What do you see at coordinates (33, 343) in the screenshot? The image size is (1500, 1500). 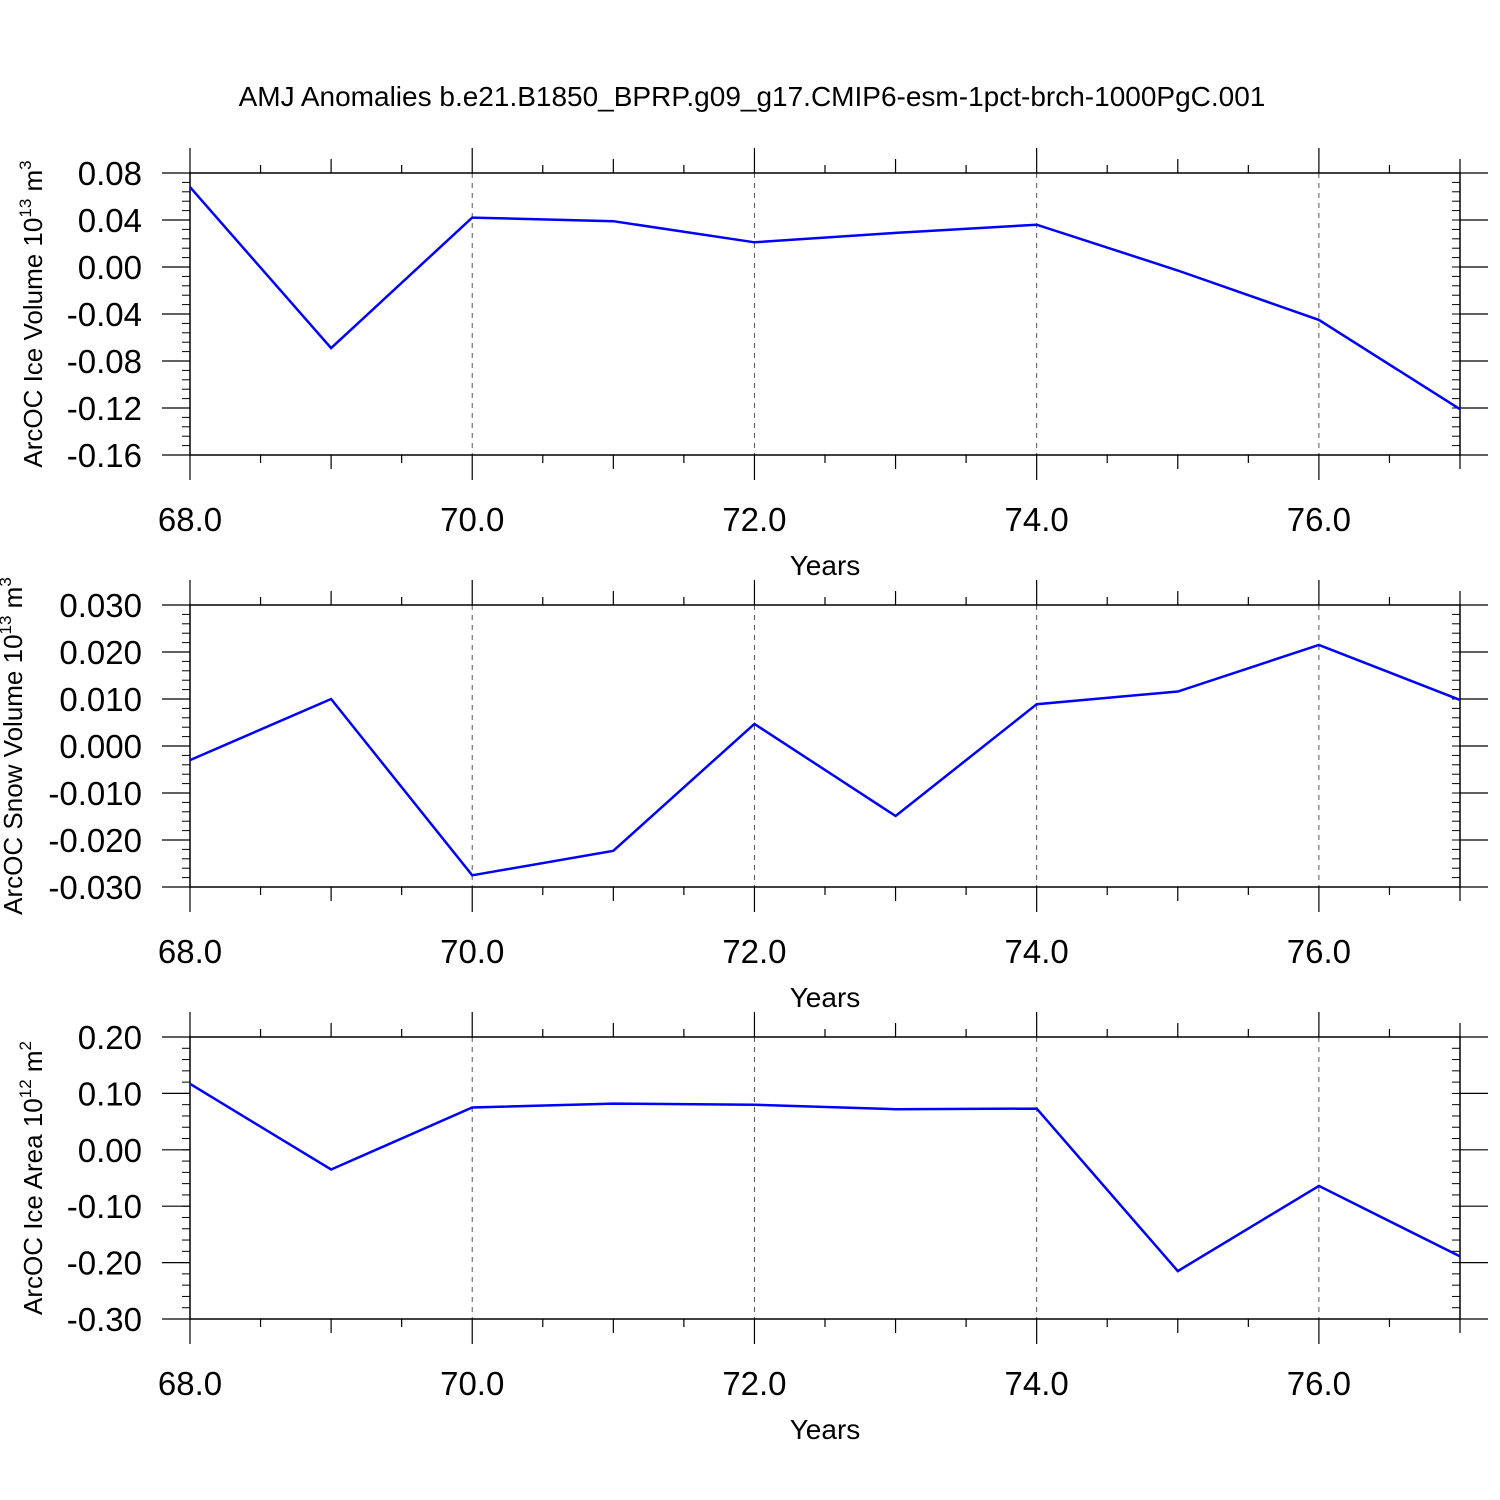 I see `y-axis-label-text: ArcOC Ice Volume 10` at bounding box center [33, 343].